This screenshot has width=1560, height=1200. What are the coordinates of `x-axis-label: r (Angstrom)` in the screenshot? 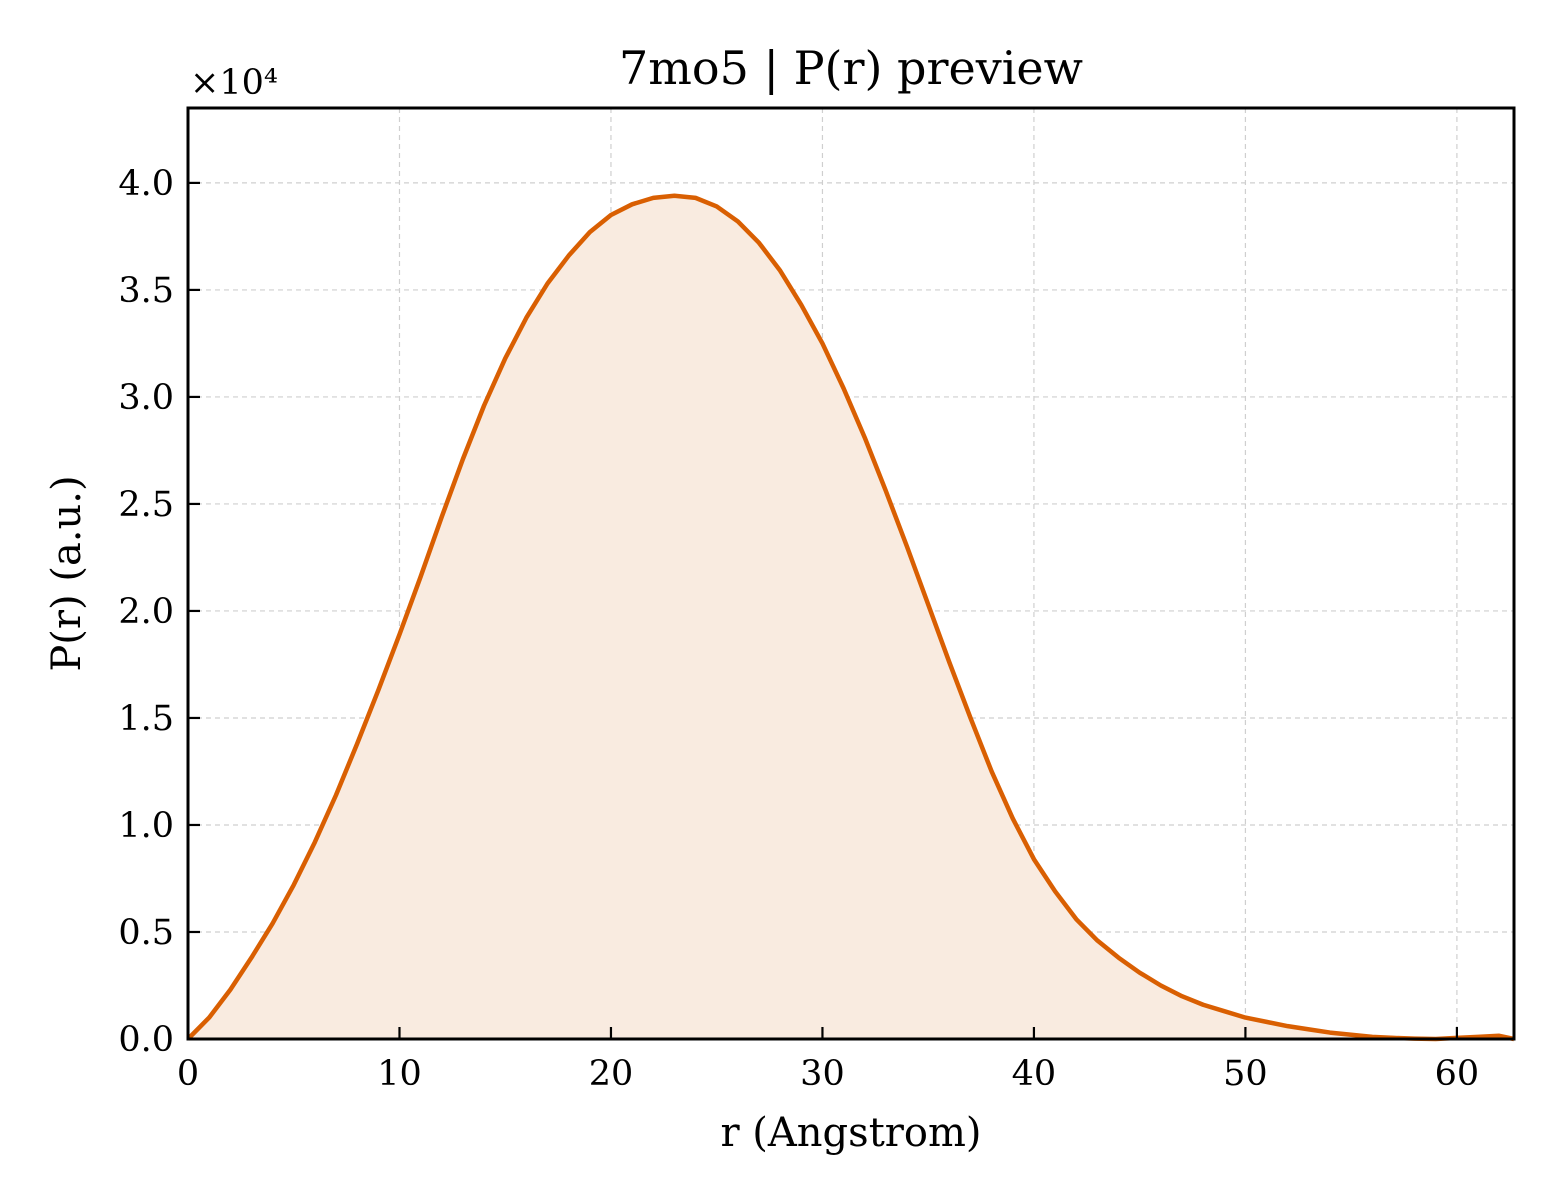 It's located at (850, 1133).